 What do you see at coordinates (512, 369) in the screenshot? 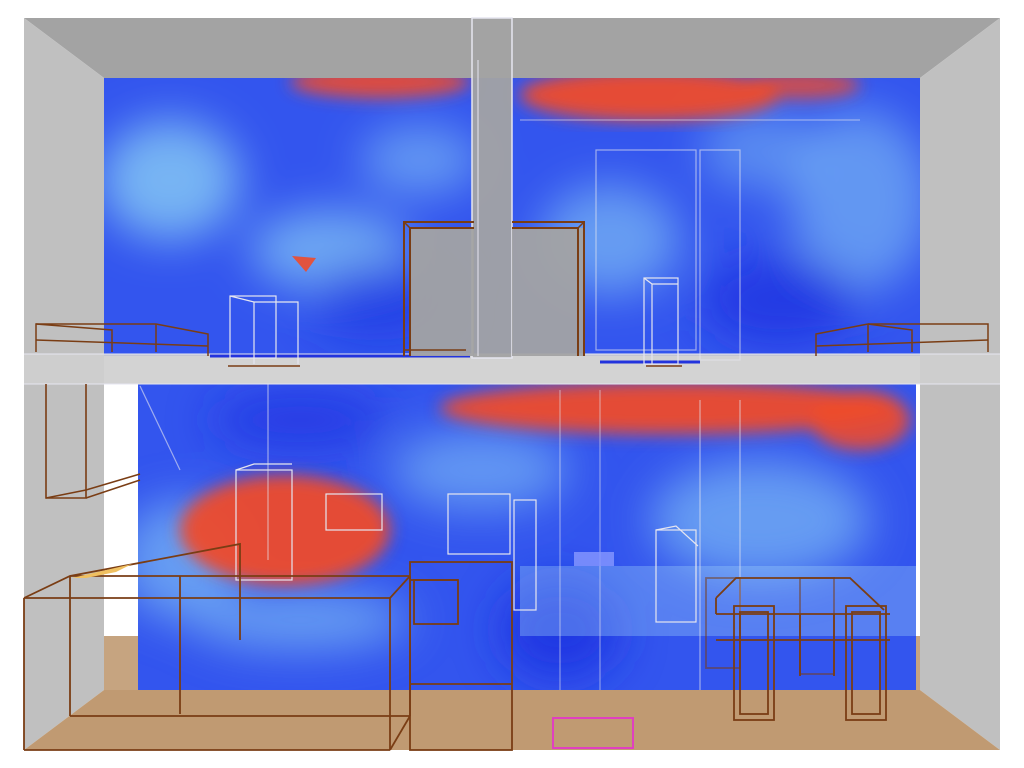
I see `mezzanine-slab` at bounding box center [512, 369].